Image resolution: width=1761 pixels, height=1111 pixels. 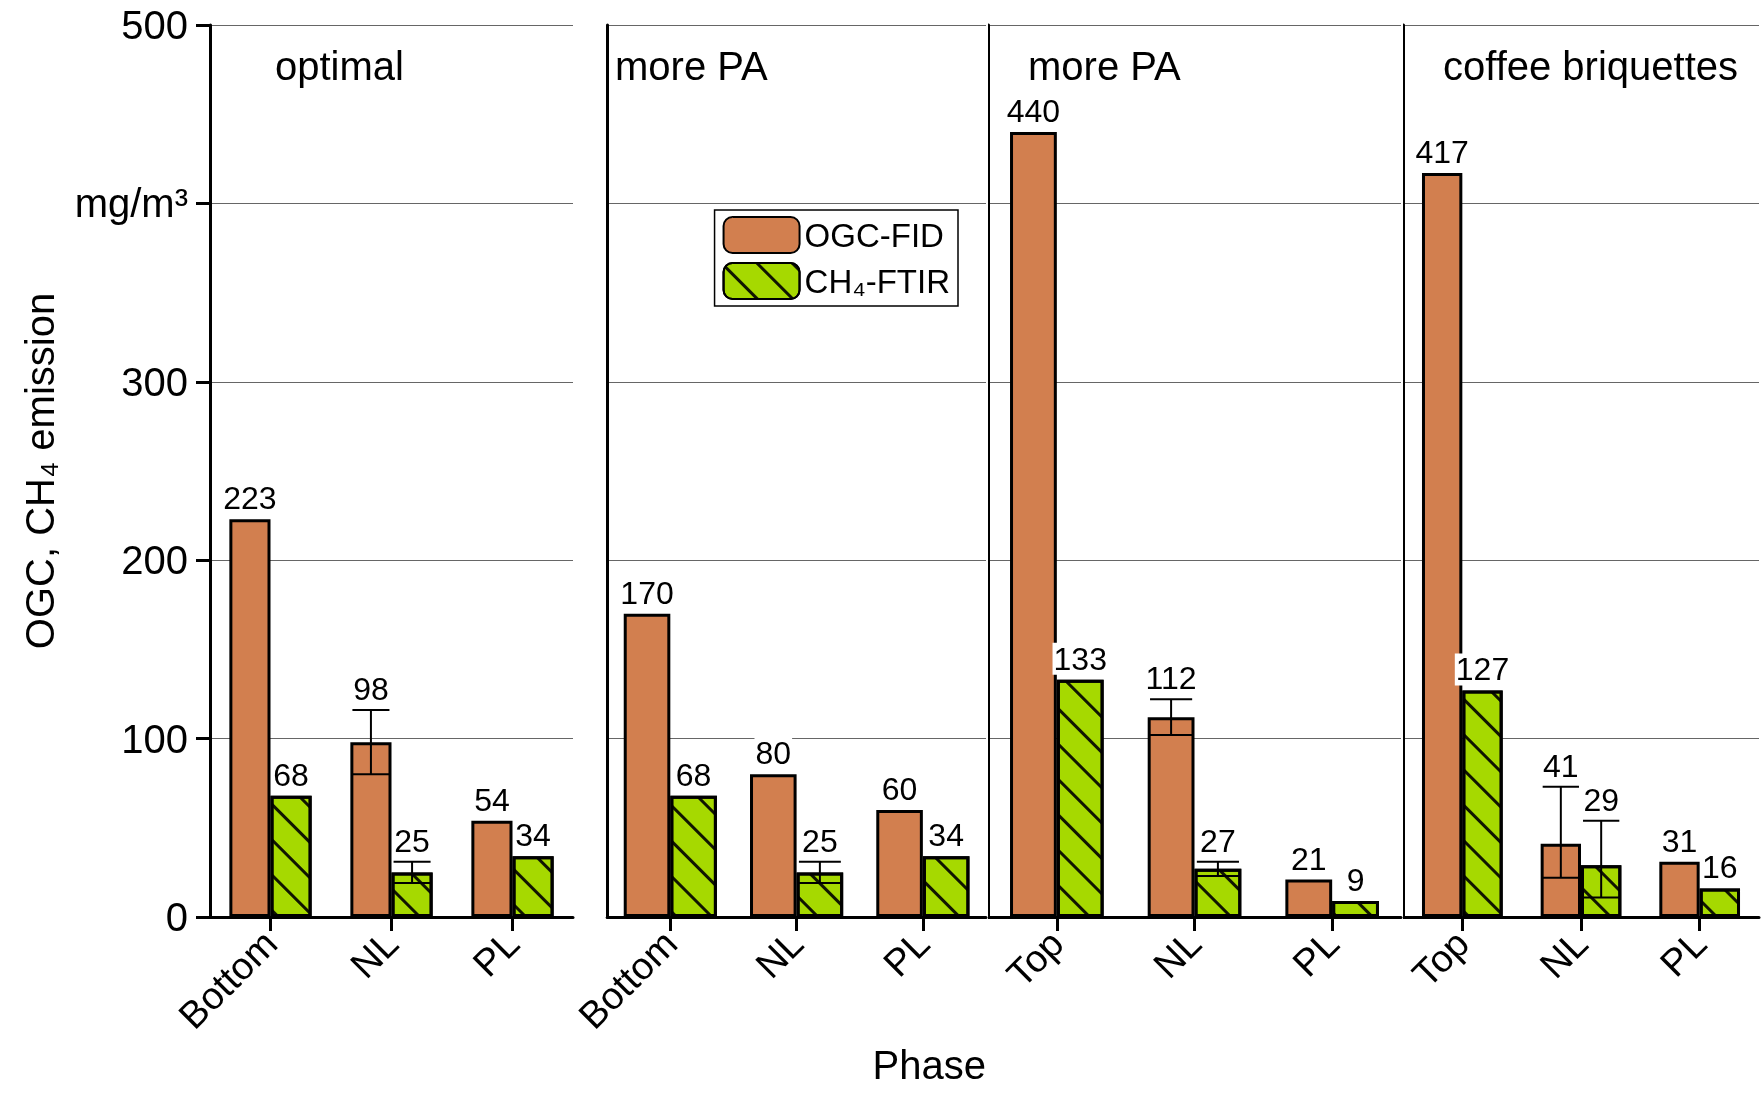 What do you see at coordinates (773, 753) in the screenshot?
I see `data-label: 80` at bounding box center [773, 753].